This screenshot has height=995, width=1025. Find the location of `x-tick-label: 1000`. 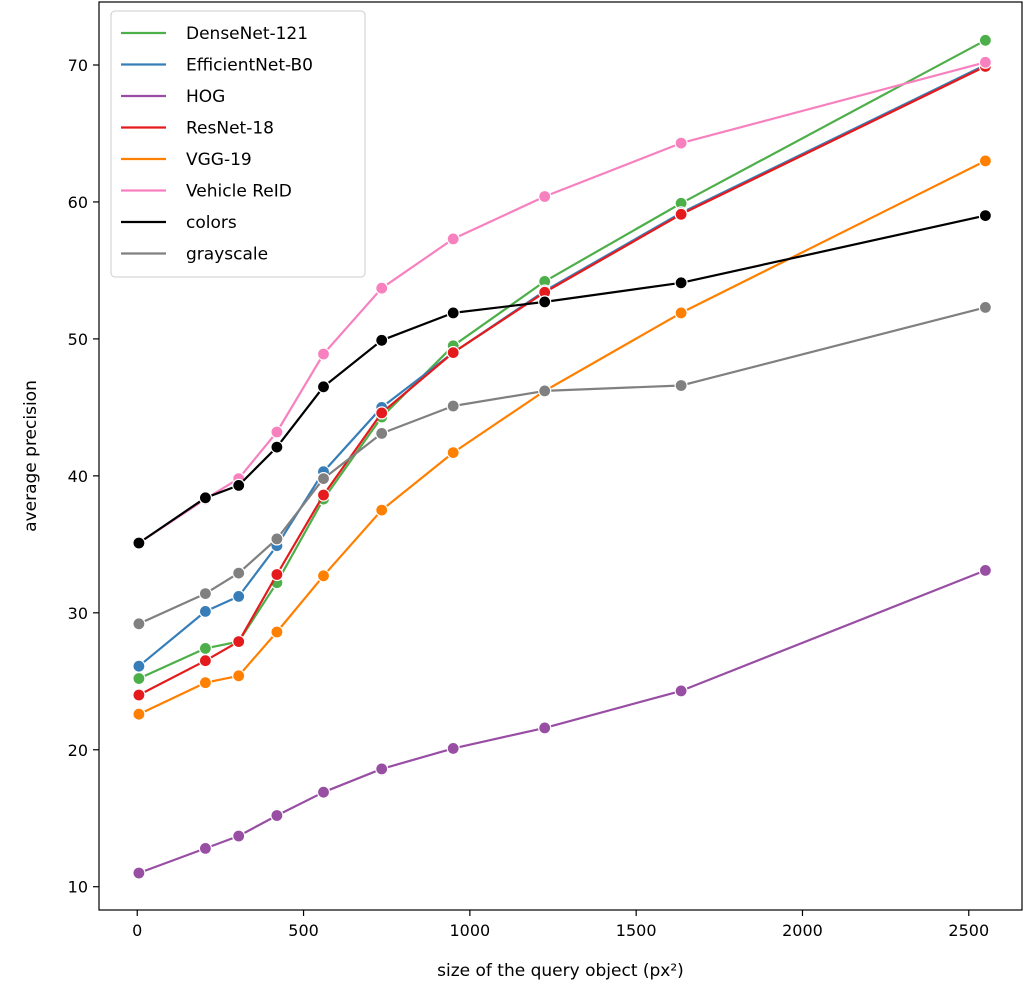

x-tick-label: 1000 is located at coordinates (470, 930).